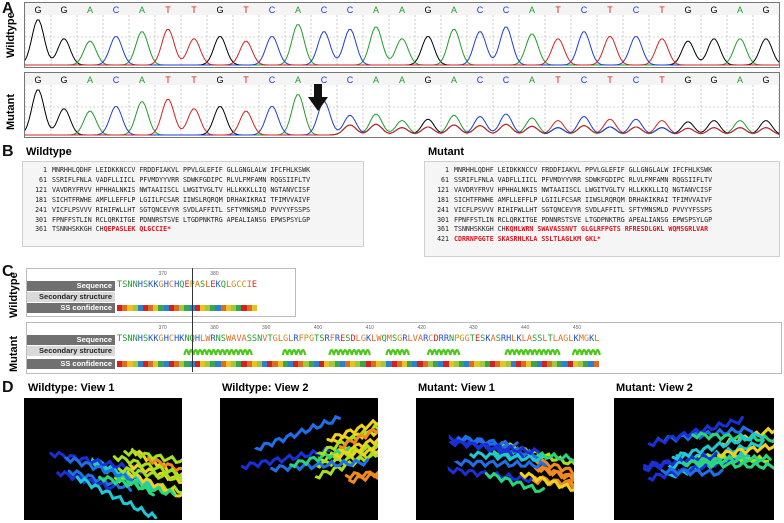  I want to click on base-call-6: T, so click(194, 10).